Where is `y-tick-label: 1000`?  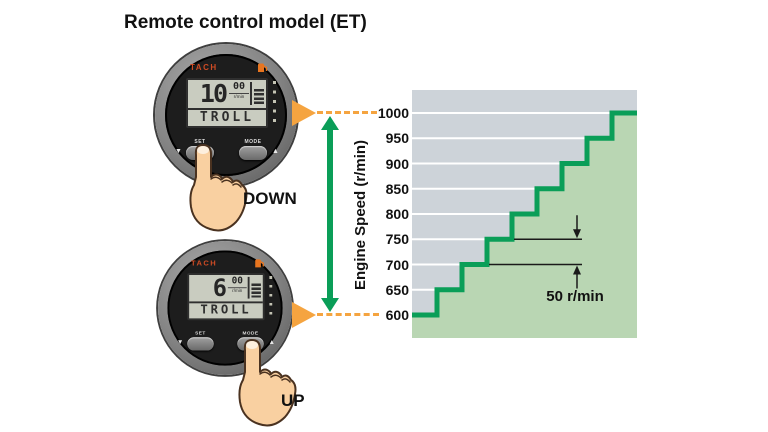
y-tick-label: 1000 is located at coordinates (393, 113).